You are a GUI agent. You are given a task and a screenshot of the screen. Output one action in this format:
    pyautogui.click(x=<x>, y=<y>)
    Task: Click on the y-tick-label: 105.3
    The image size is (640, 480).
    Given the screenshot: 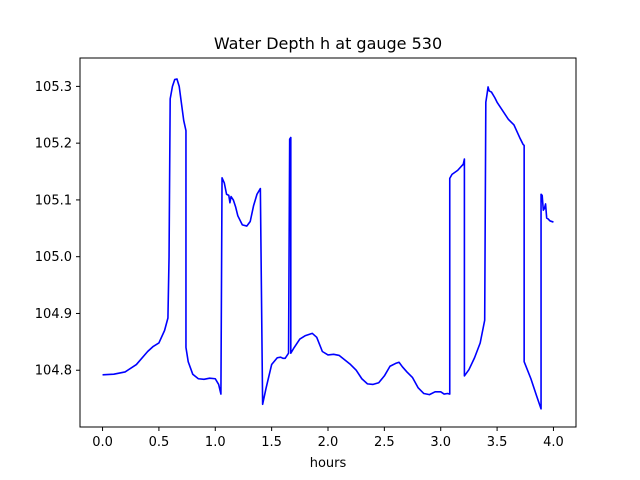 What is the action you would take?
    pyautogui.click(x=53, y=87)
    